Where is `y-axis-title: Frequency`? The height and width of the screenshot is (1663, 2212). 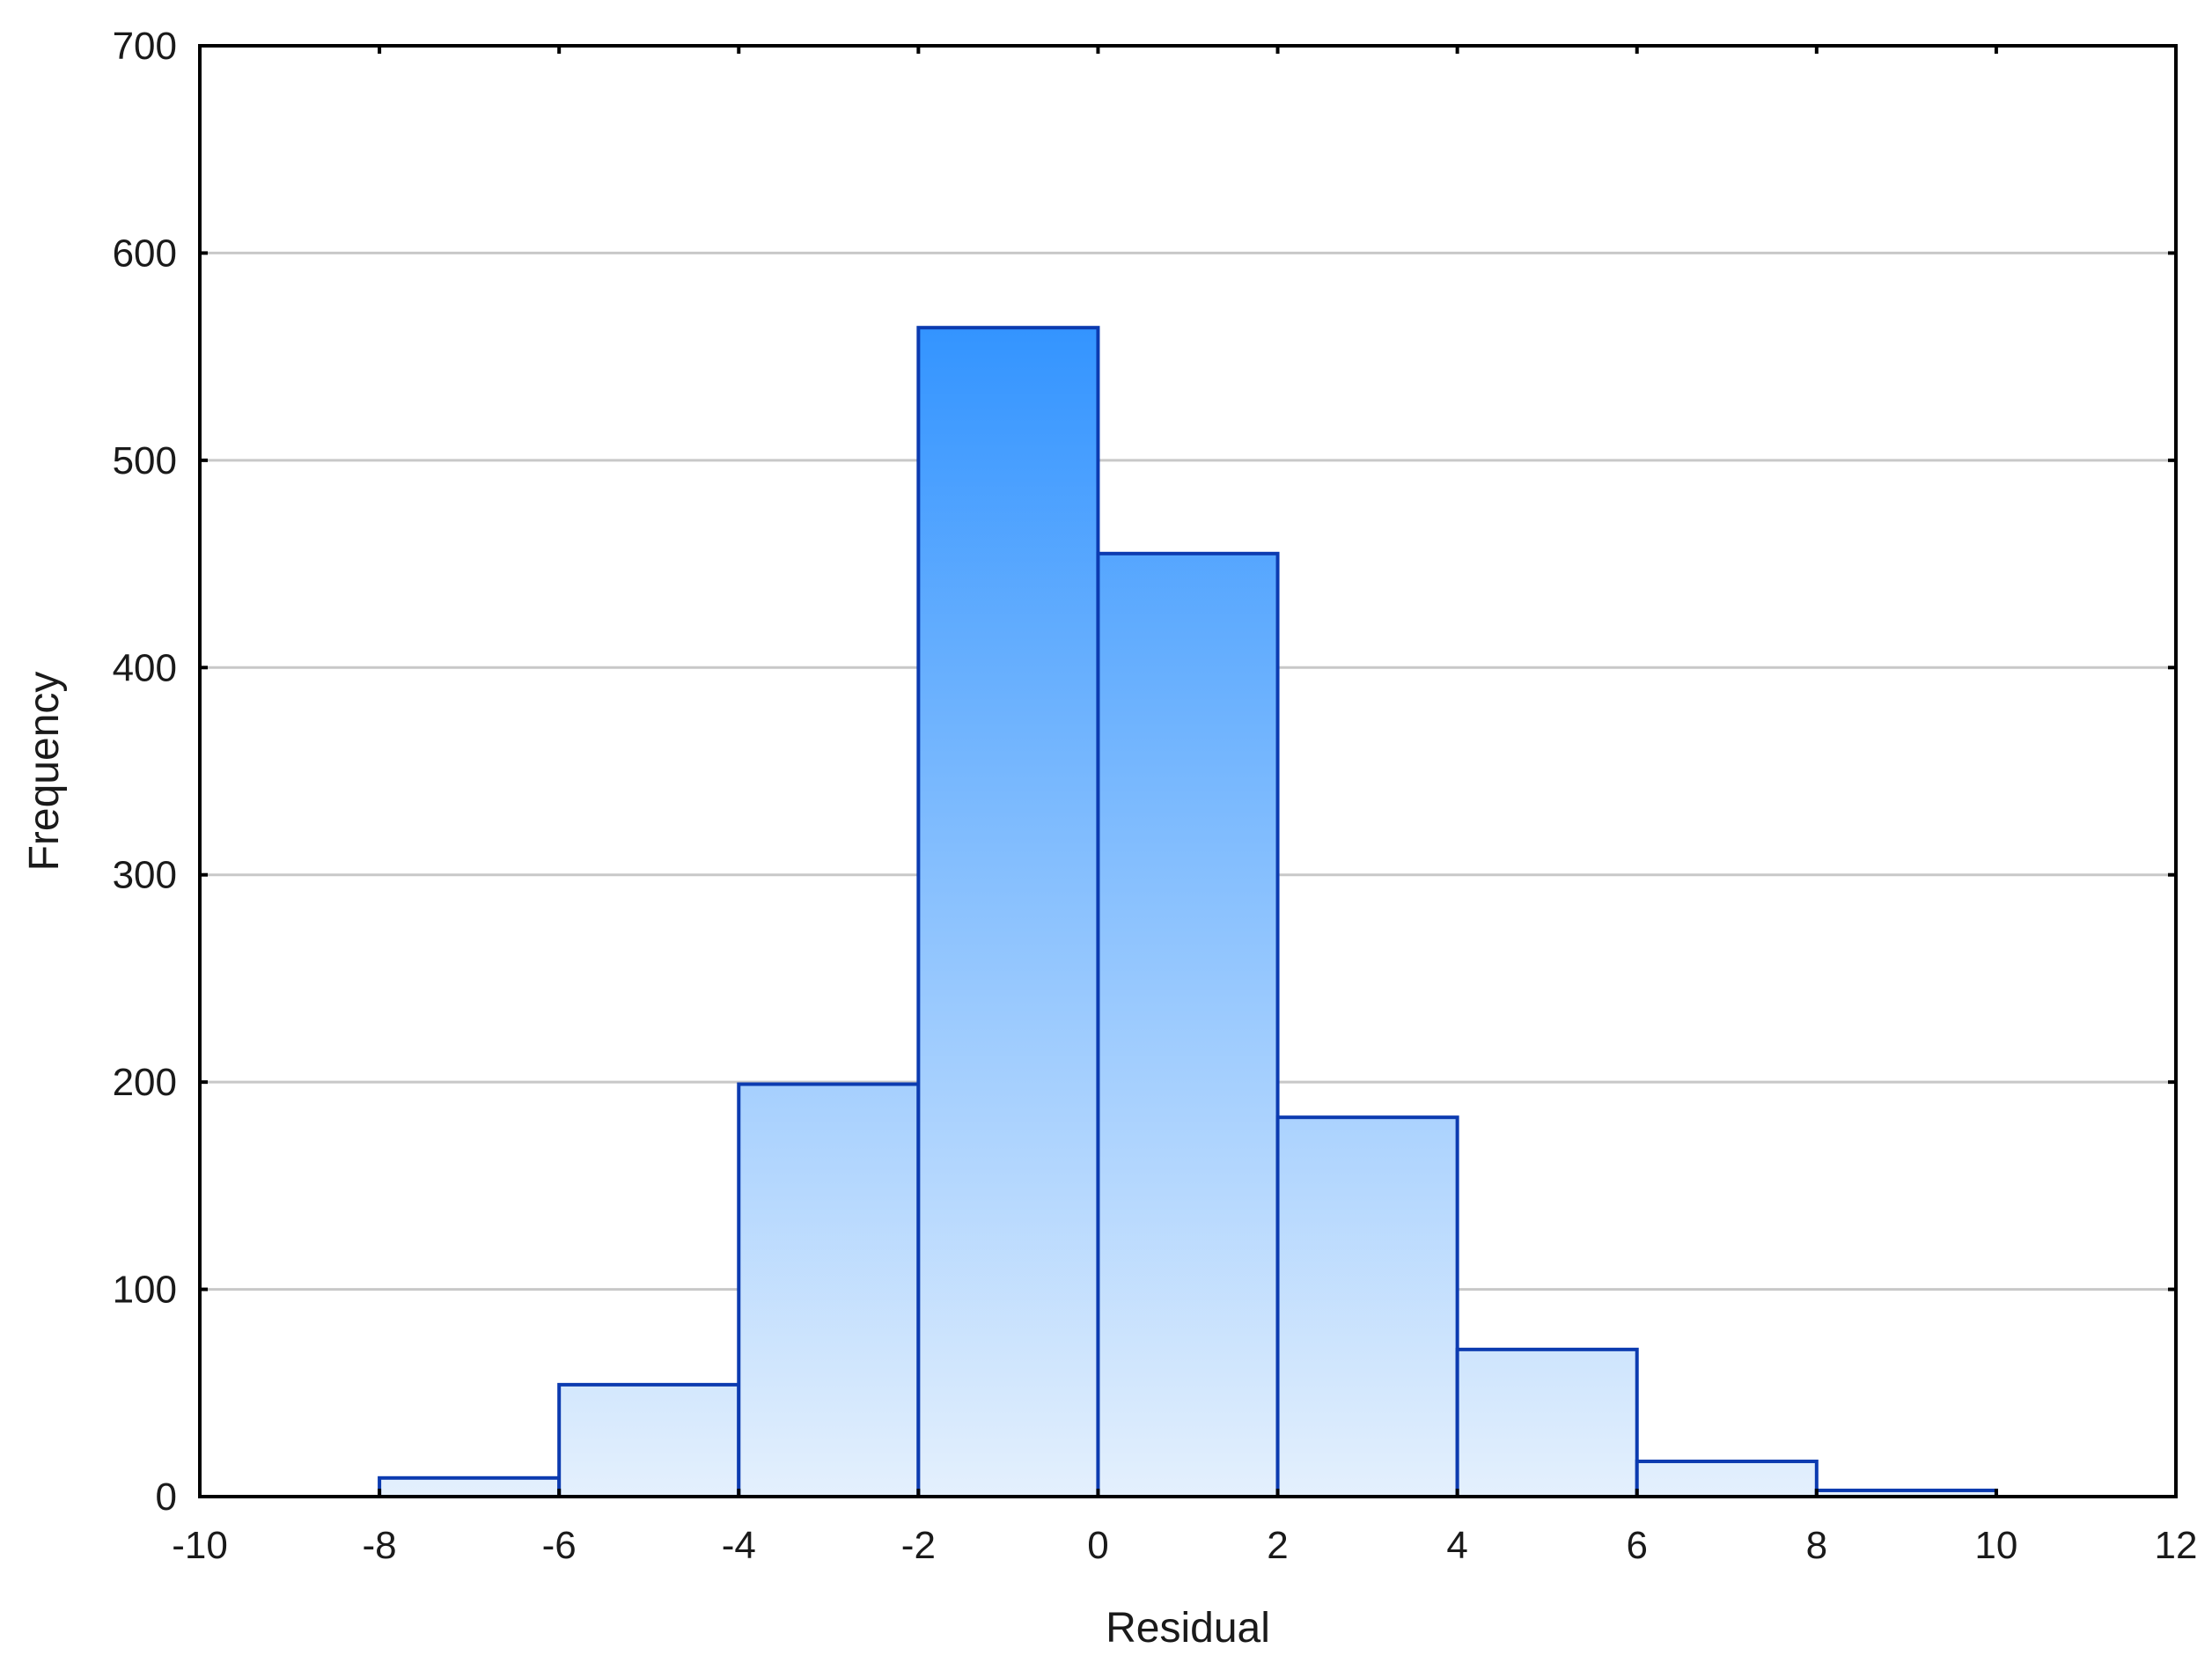
y-axis-title: Frequency is located at coordinates (45, 772).